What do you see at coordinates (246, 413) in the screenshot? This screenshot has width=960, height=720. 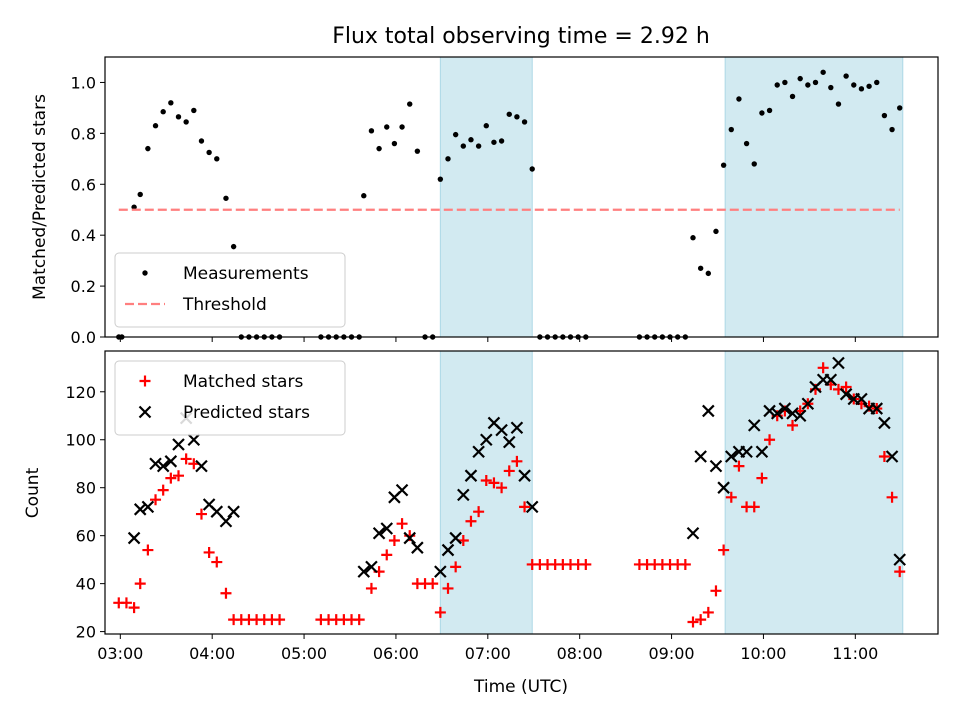 I see `legend-label: Predicted stars` at bounding box center [246, 413].